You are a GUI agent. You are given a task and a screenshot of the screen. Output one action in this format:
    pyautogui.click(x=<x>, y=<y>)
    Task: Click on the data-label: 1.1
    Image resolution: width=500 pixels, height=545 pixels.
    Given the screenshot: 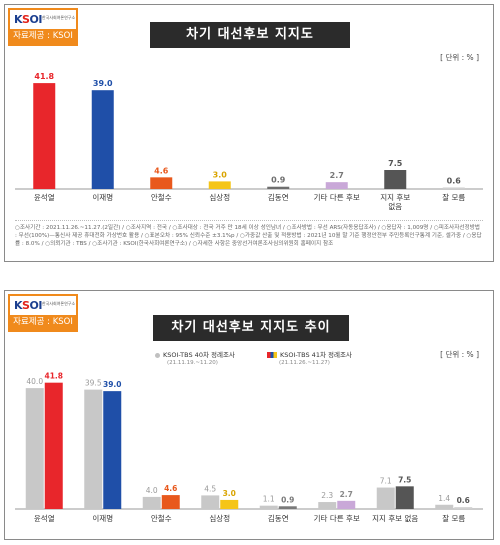 What is the action you would take?
    pyautogui.click(x=269, y=499)
    